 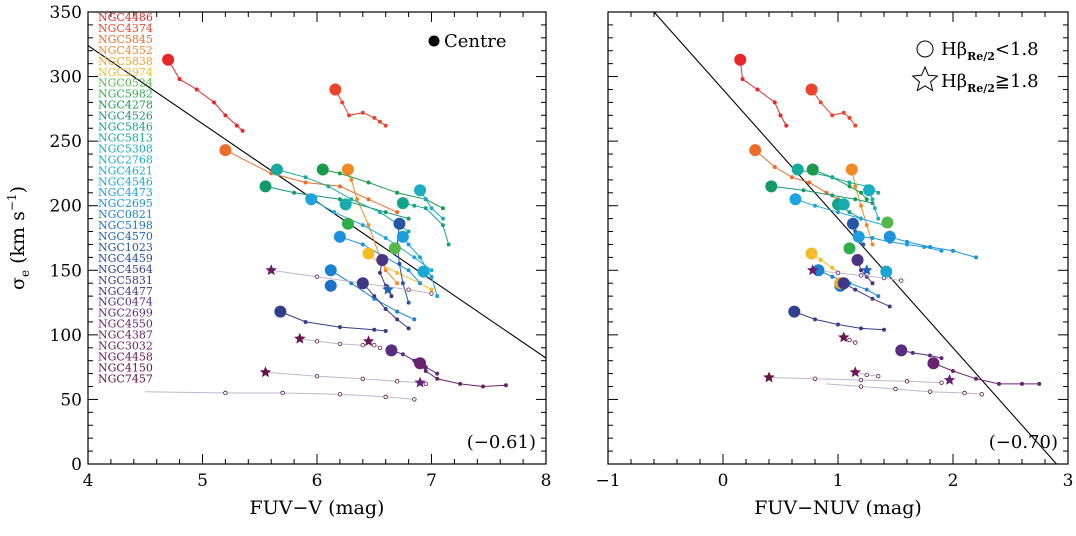 What do you see at coordinates (990, 51) in the screenshot?
I see `legend-hbeta-label: HβRe/2<1.8` at bounding box center [990, 51].